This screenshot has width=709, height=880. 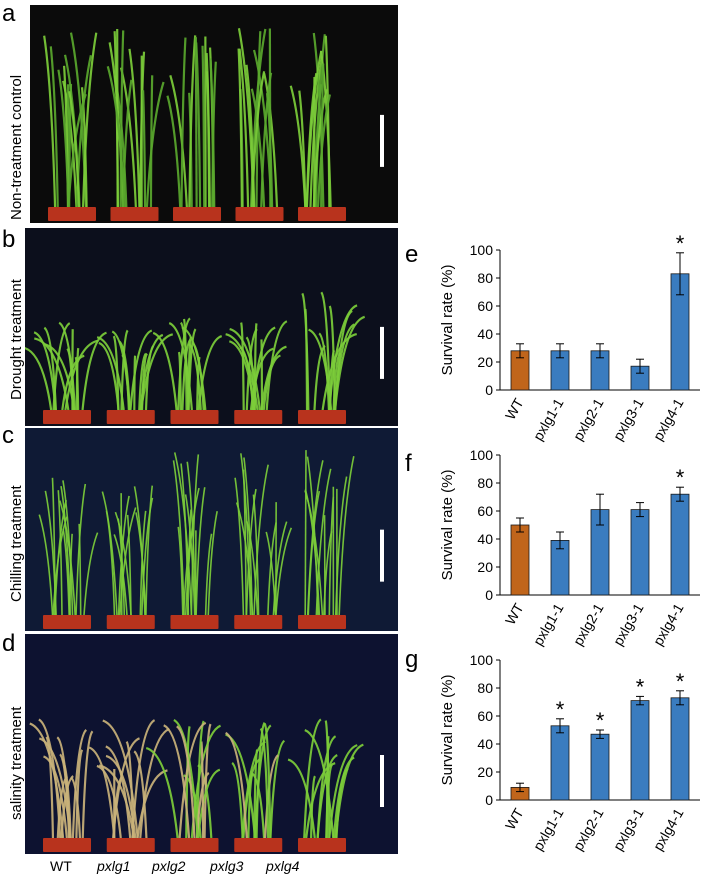 I want to click on photo-control-image, so click(x=214, y=114).